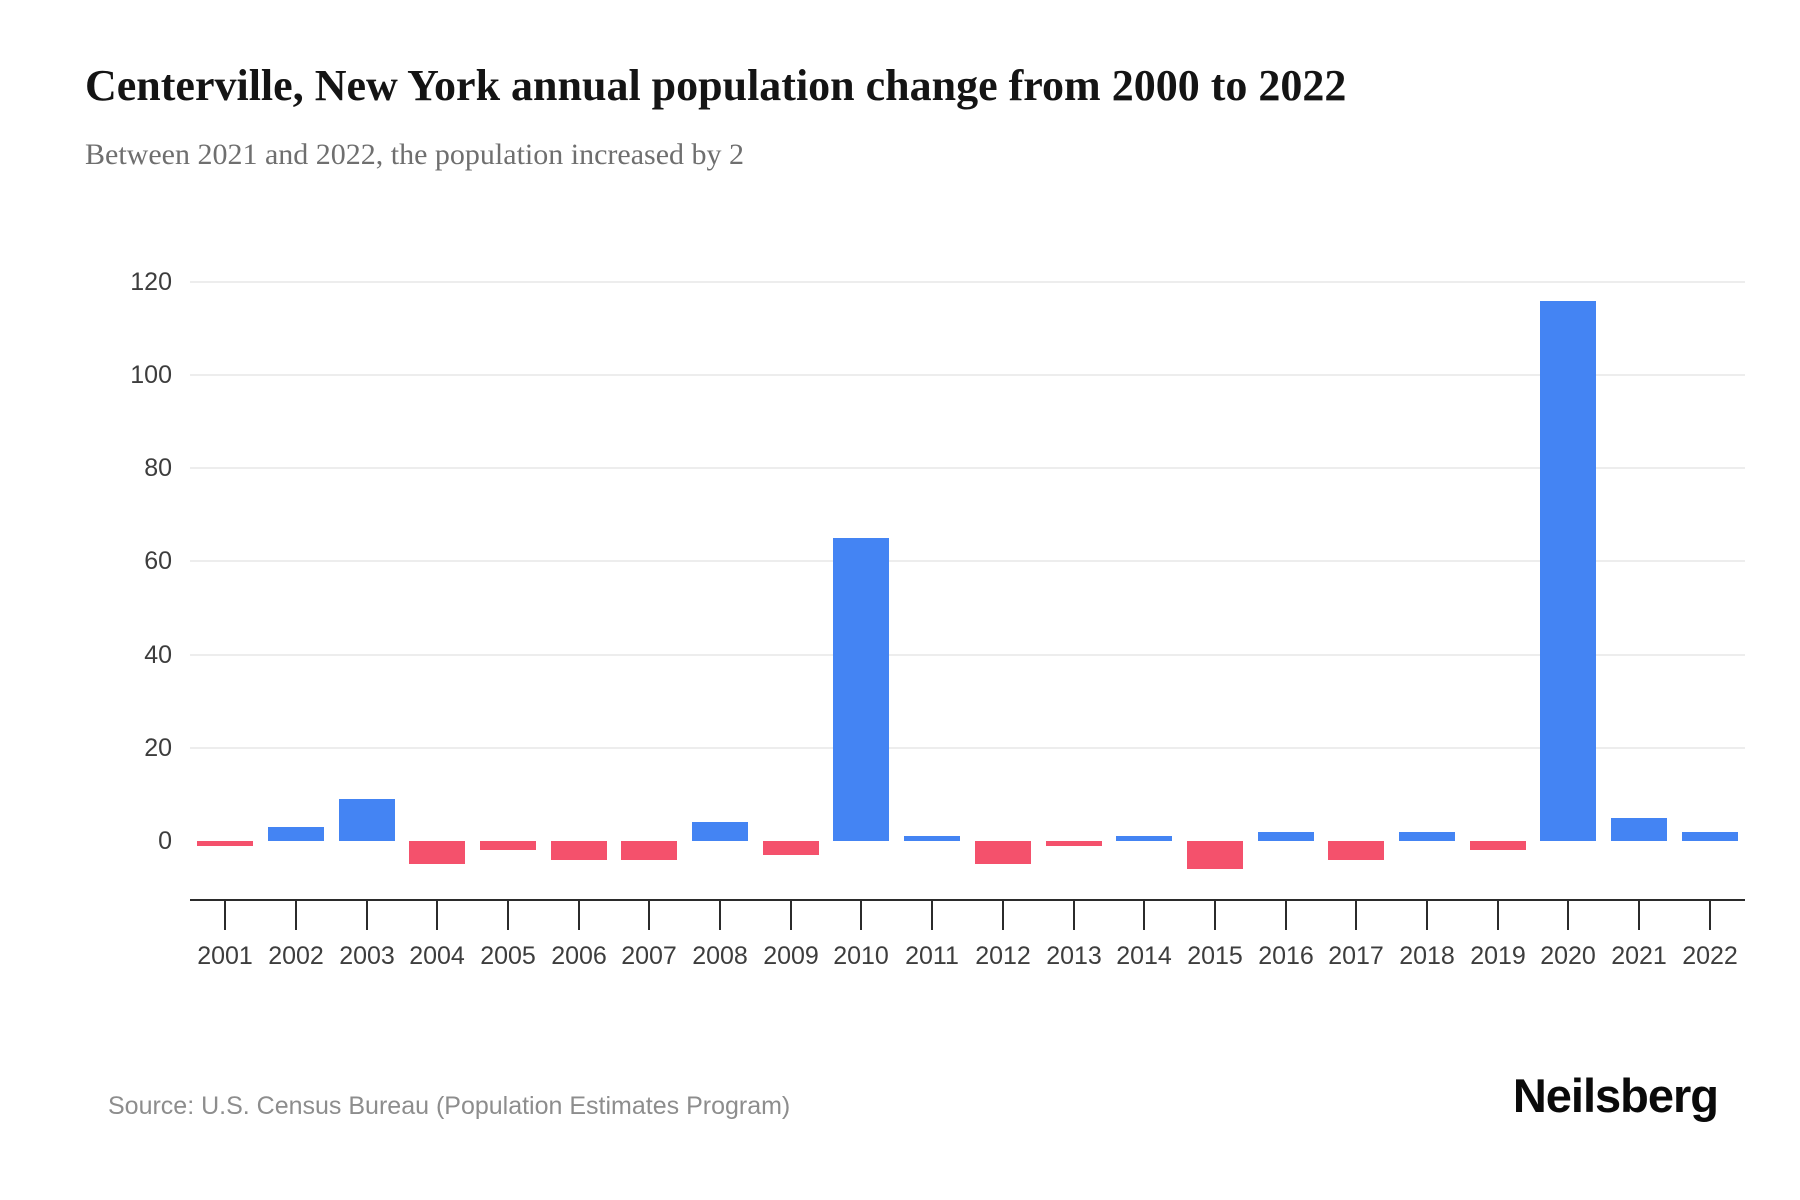  What do you see at coordinates (1427, 836) in the screenshot?
I see `bar-2018` at bounding box center [1427, 836].